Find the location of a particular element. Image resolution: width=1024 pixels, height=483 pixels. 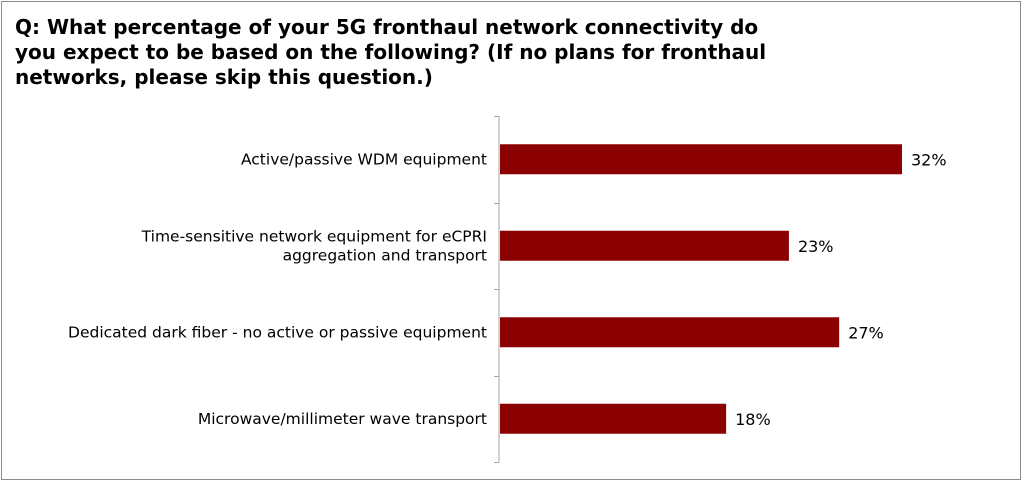

value-label: 32% is located at coordinates (929, 159).